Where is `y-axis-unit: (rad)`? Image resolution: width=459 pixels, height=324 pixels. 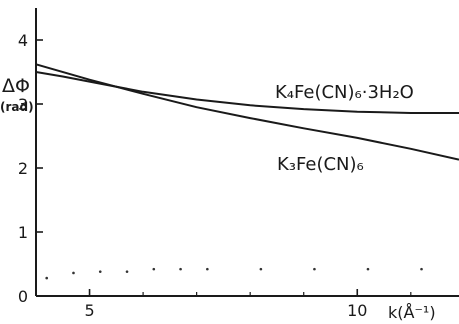 y-axis-unit: (rad) is located at coordinates (17, 107).